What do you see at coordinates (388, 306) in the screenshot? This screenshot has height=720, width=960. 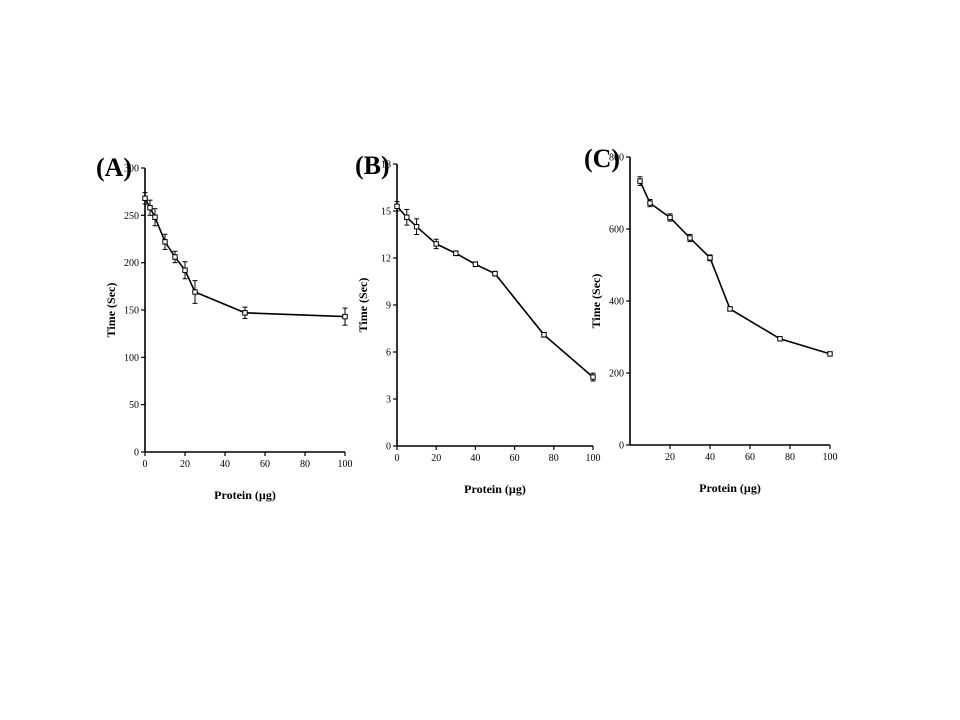 I see `y-tick-label: 9` at bounding box center [388, 306].